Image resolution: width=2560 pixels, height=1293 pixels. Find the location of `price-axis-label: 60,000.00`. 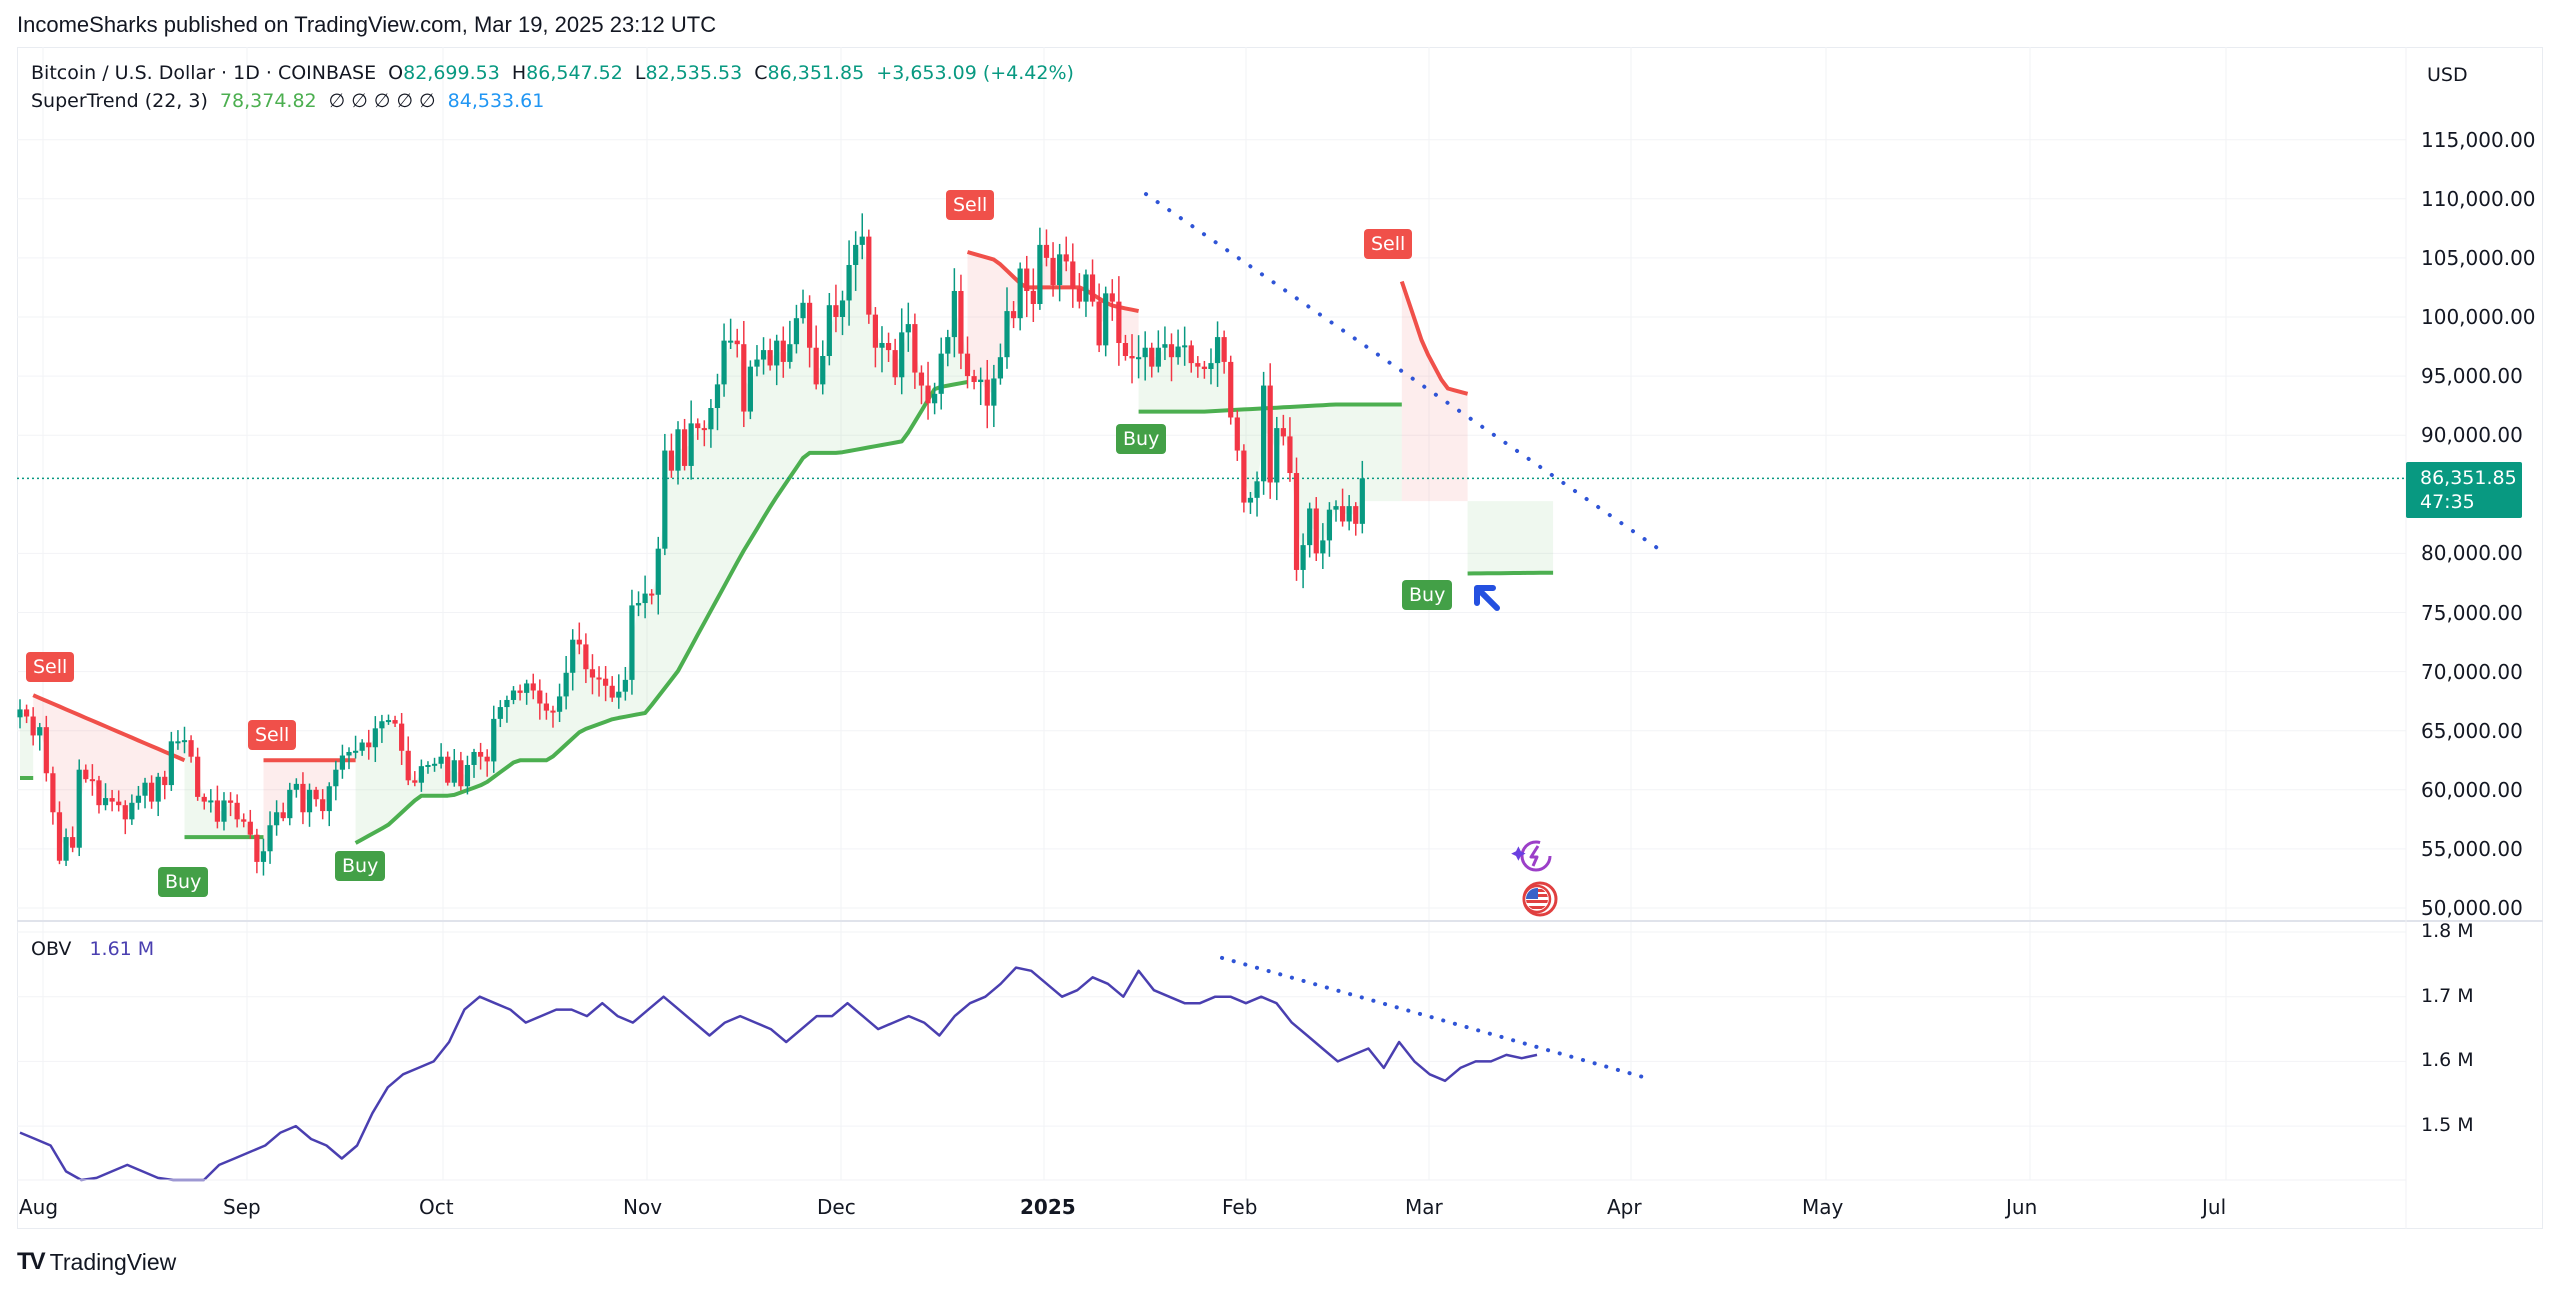

price-axis-label: 60,000.00 is located at coordinates (2472, 789).